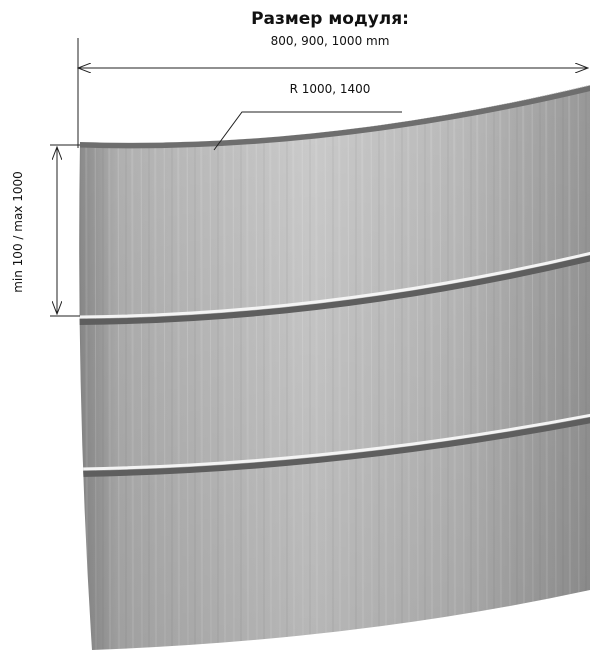  Describe the element at coordinates (330, 19) in the screenshot. I see `title: Размер модуля:` at that location.